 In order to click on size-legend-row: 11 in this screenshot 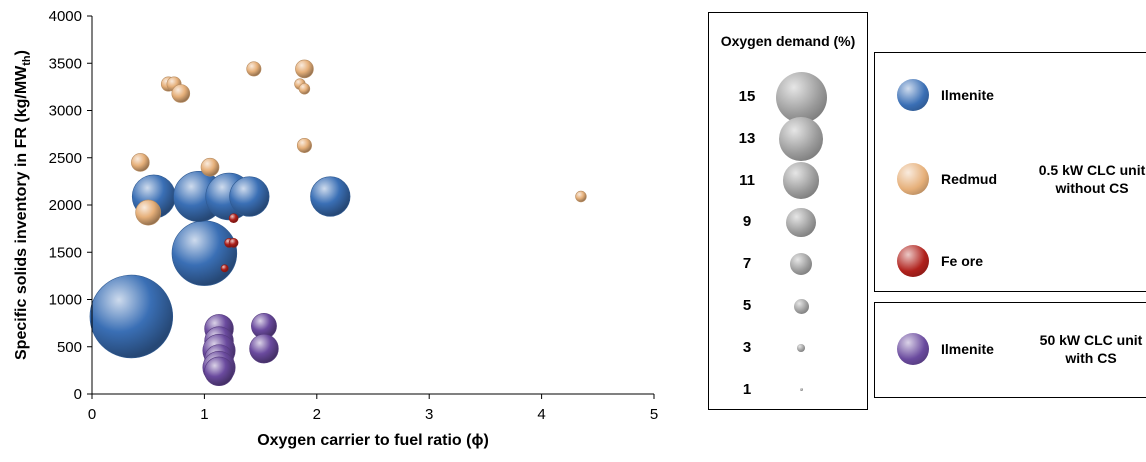, I will do `click(789, 181)`.